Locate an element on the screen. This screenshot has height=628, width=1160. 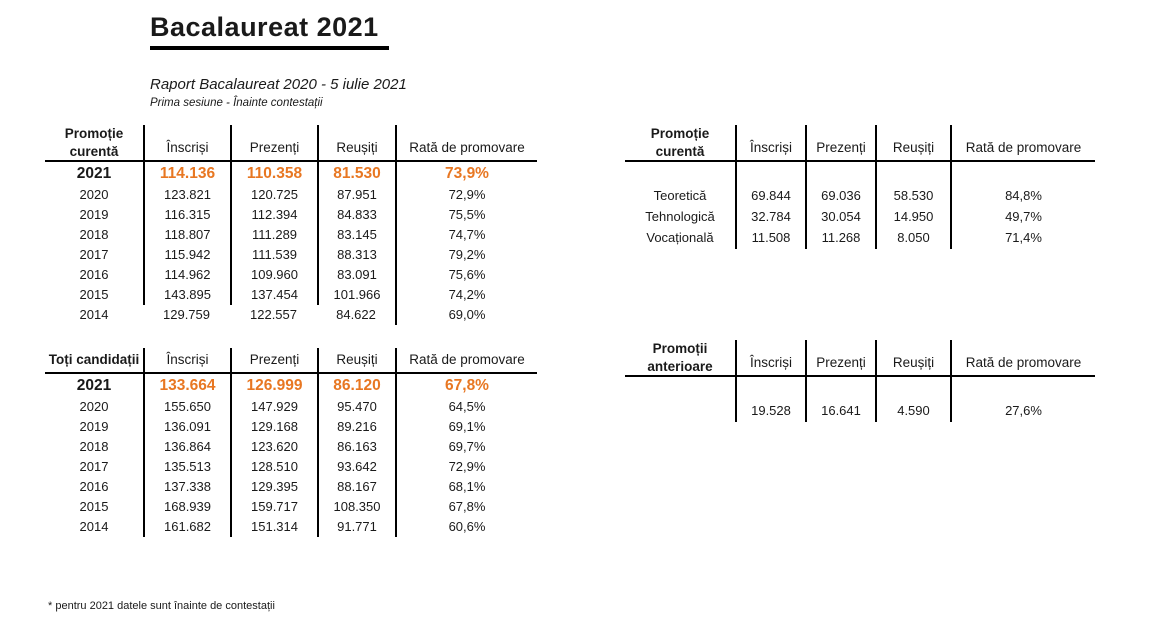
reusiti-cell: 86.163 is located at coordinates (356, 447).